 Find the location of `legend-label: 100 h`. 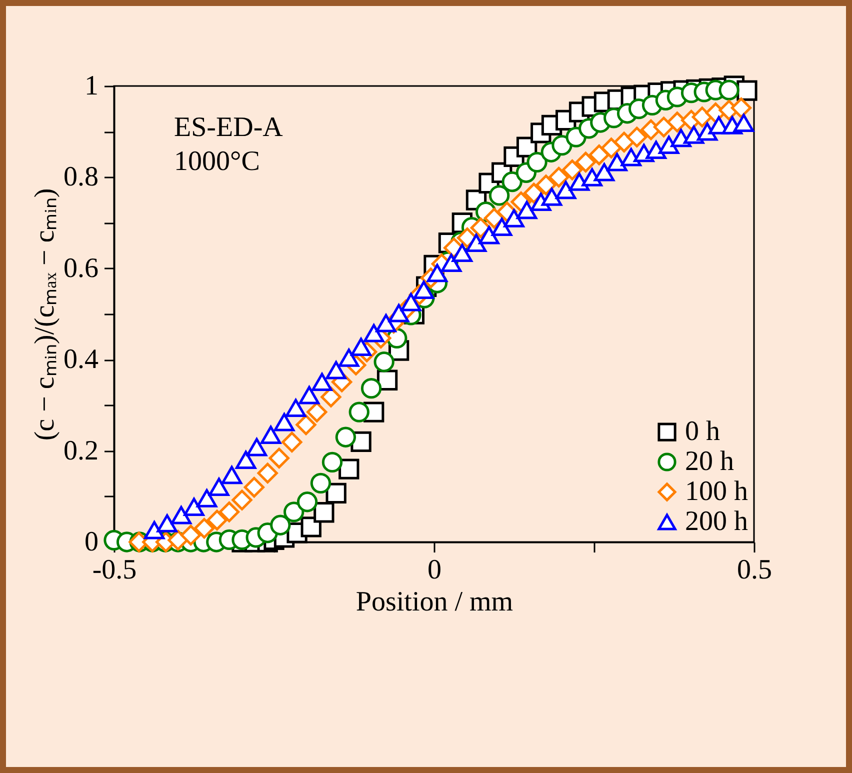

legend-label: 100 h is located at coordinates (716, 491).